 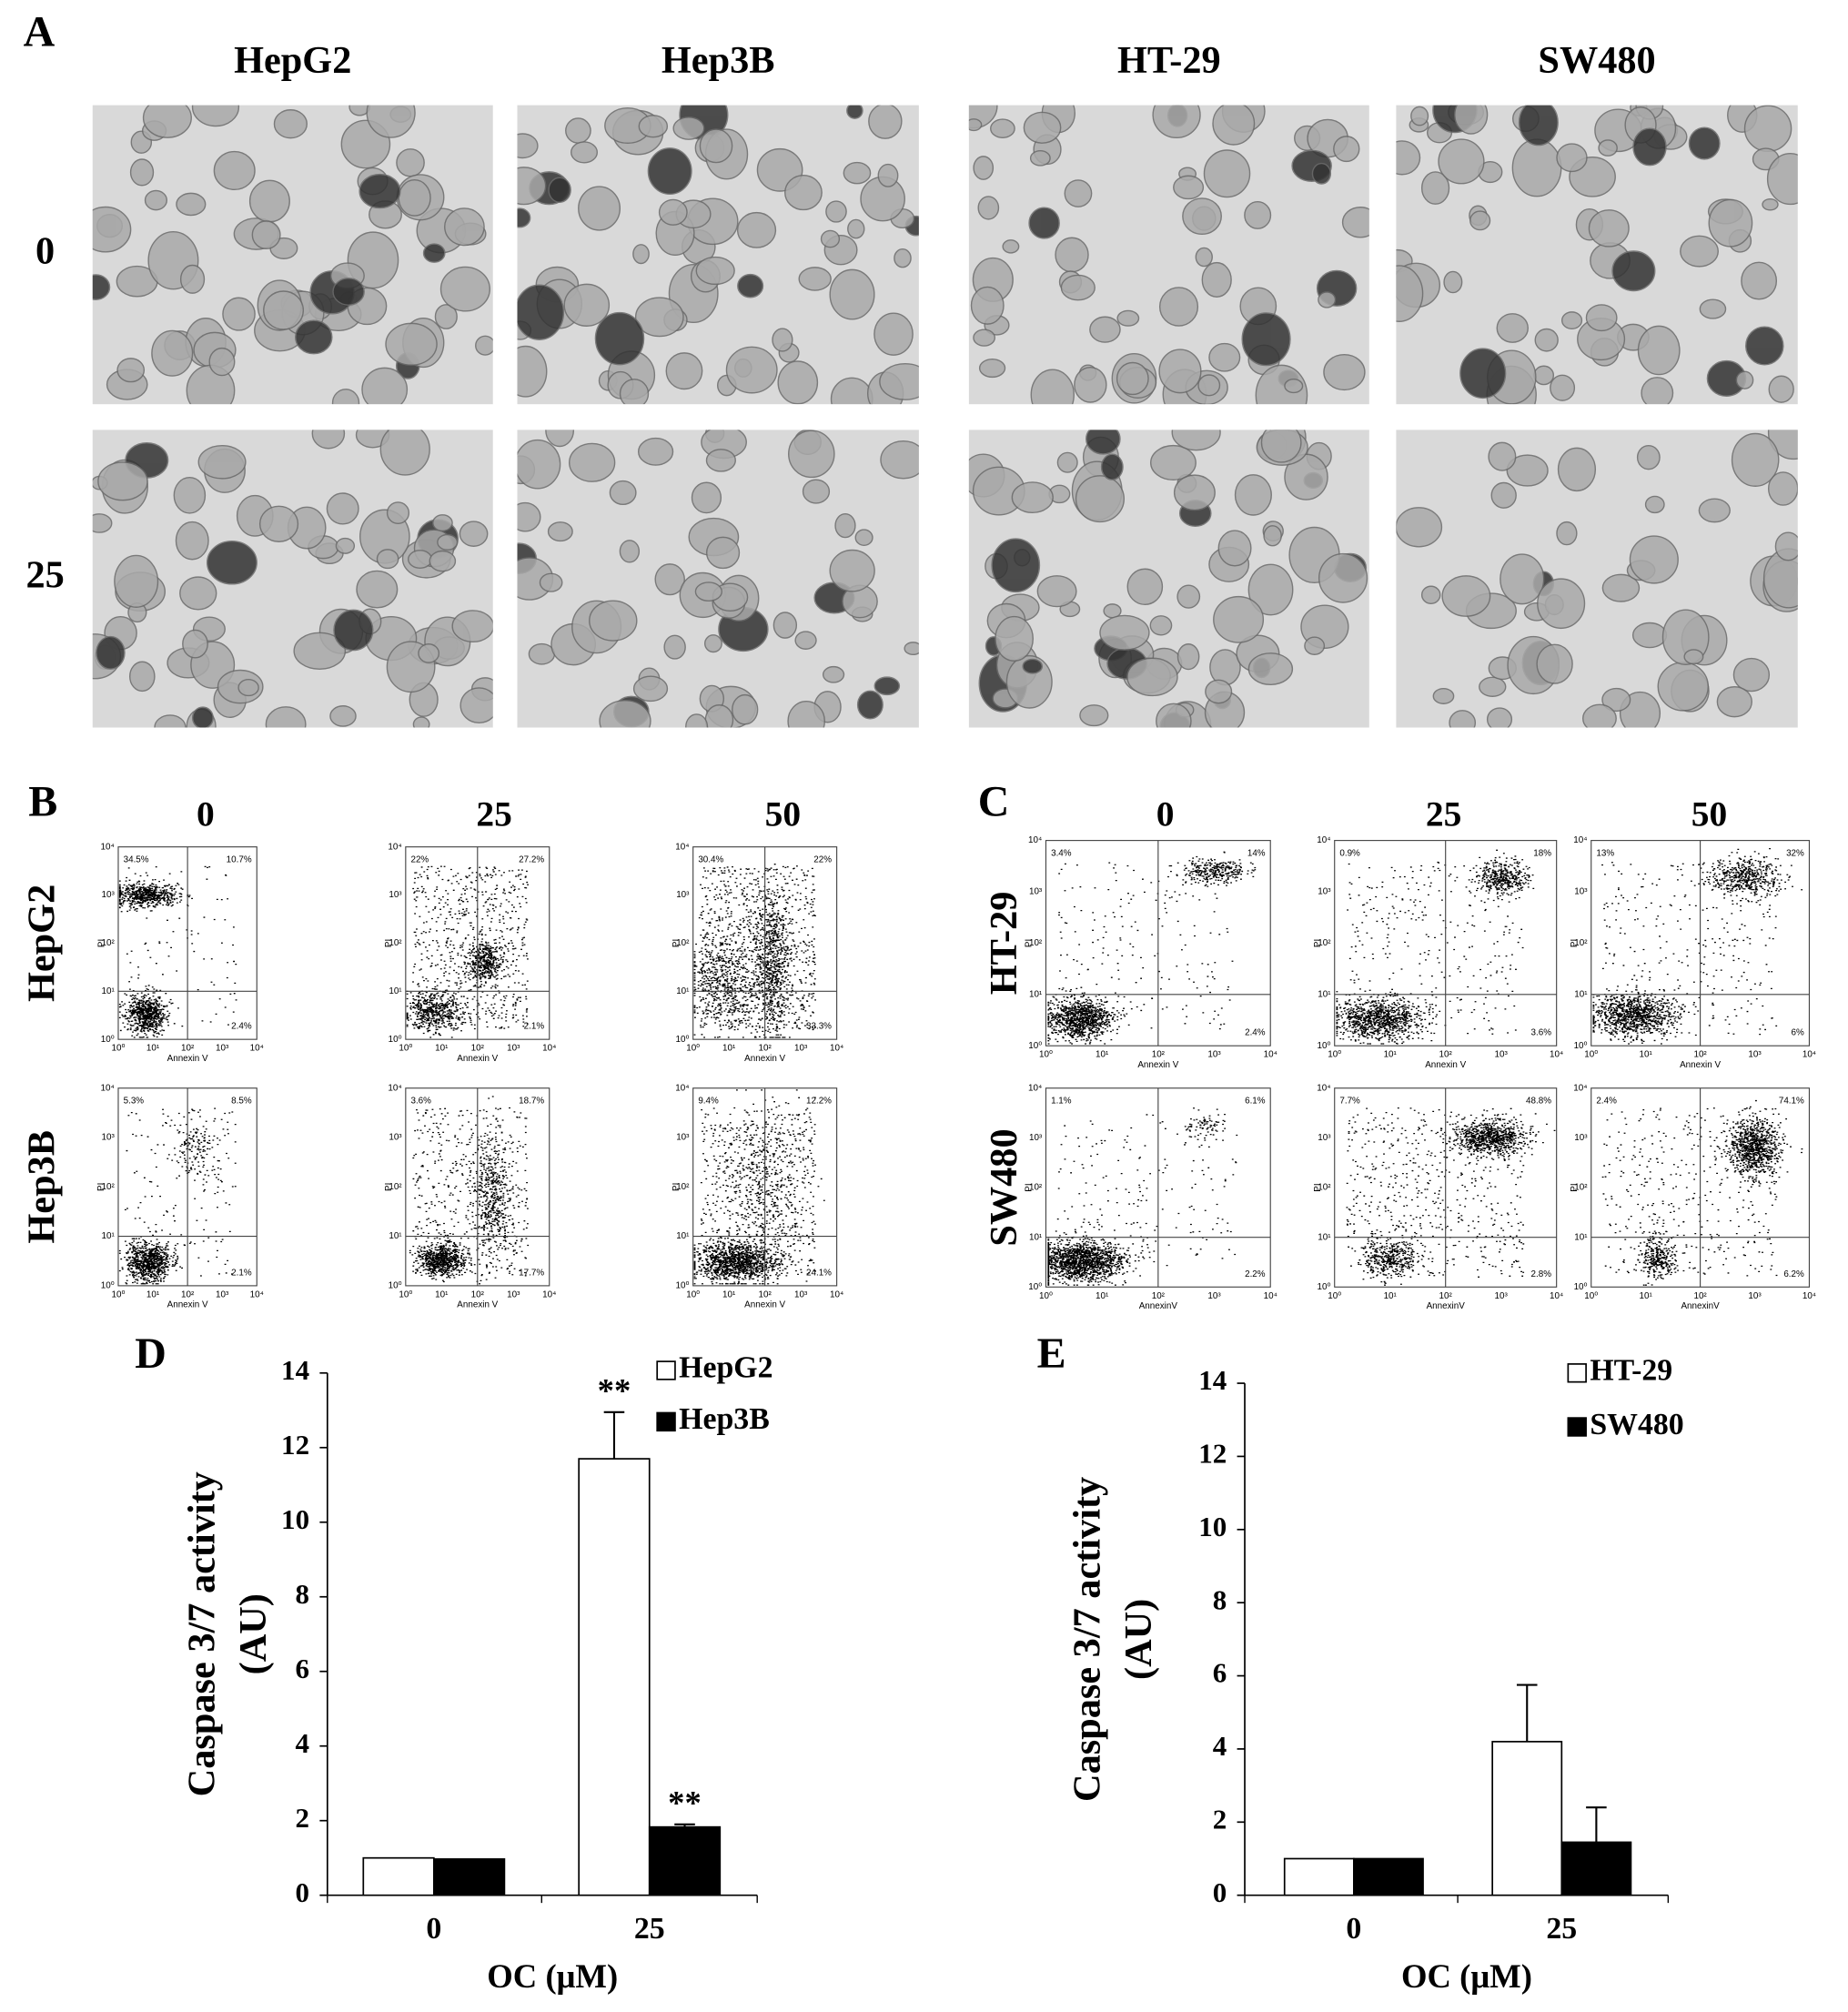 I want to click on y-tick-label: 0, so click(x=303, y=1892).